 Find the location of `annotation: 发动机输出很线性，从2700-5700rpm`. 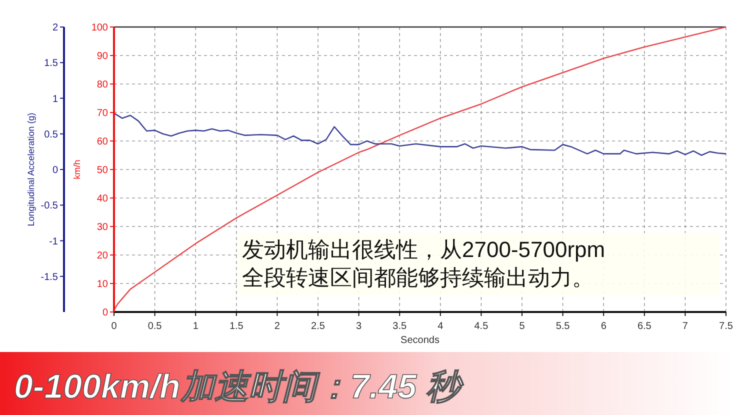

annotation: 发动机输出很线性，从2700-5700rpm is located at coordinates (424, 249).